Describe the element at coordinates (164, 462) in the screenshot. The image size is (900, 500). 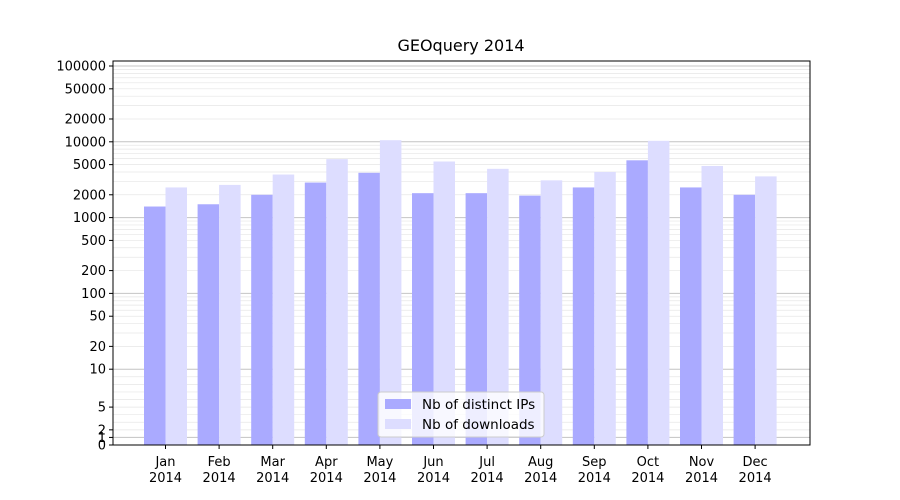
I see `x-tick-label-month: Jan` at that location.